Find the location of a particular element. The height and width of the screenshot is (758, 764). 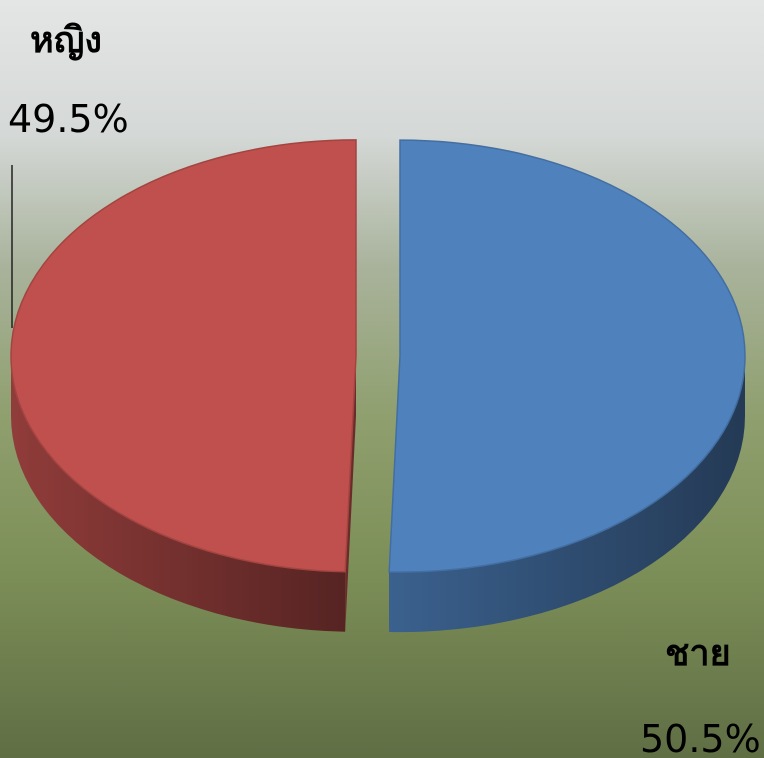

slice-label: ชาย is located at coordinates (698, 653).